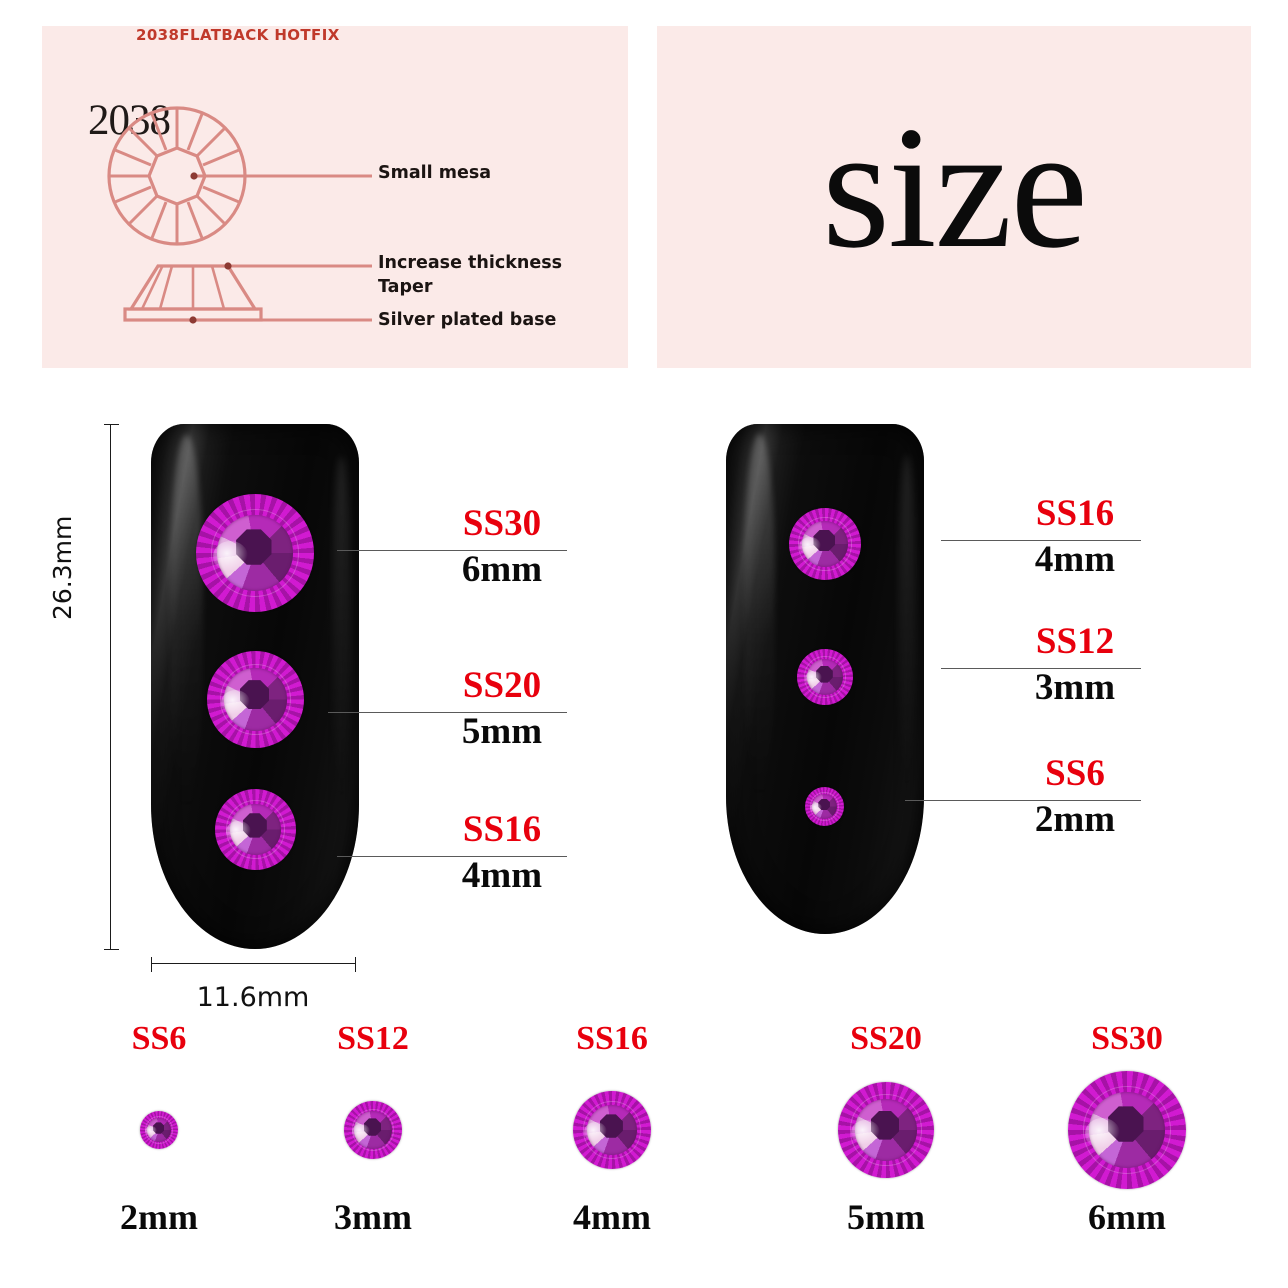 This screenshot has height=1288, width=1288. Describe the element at coordinates (373, 1217) in the screenshot. I see `gallery-mm-label: 3mm` at that location.